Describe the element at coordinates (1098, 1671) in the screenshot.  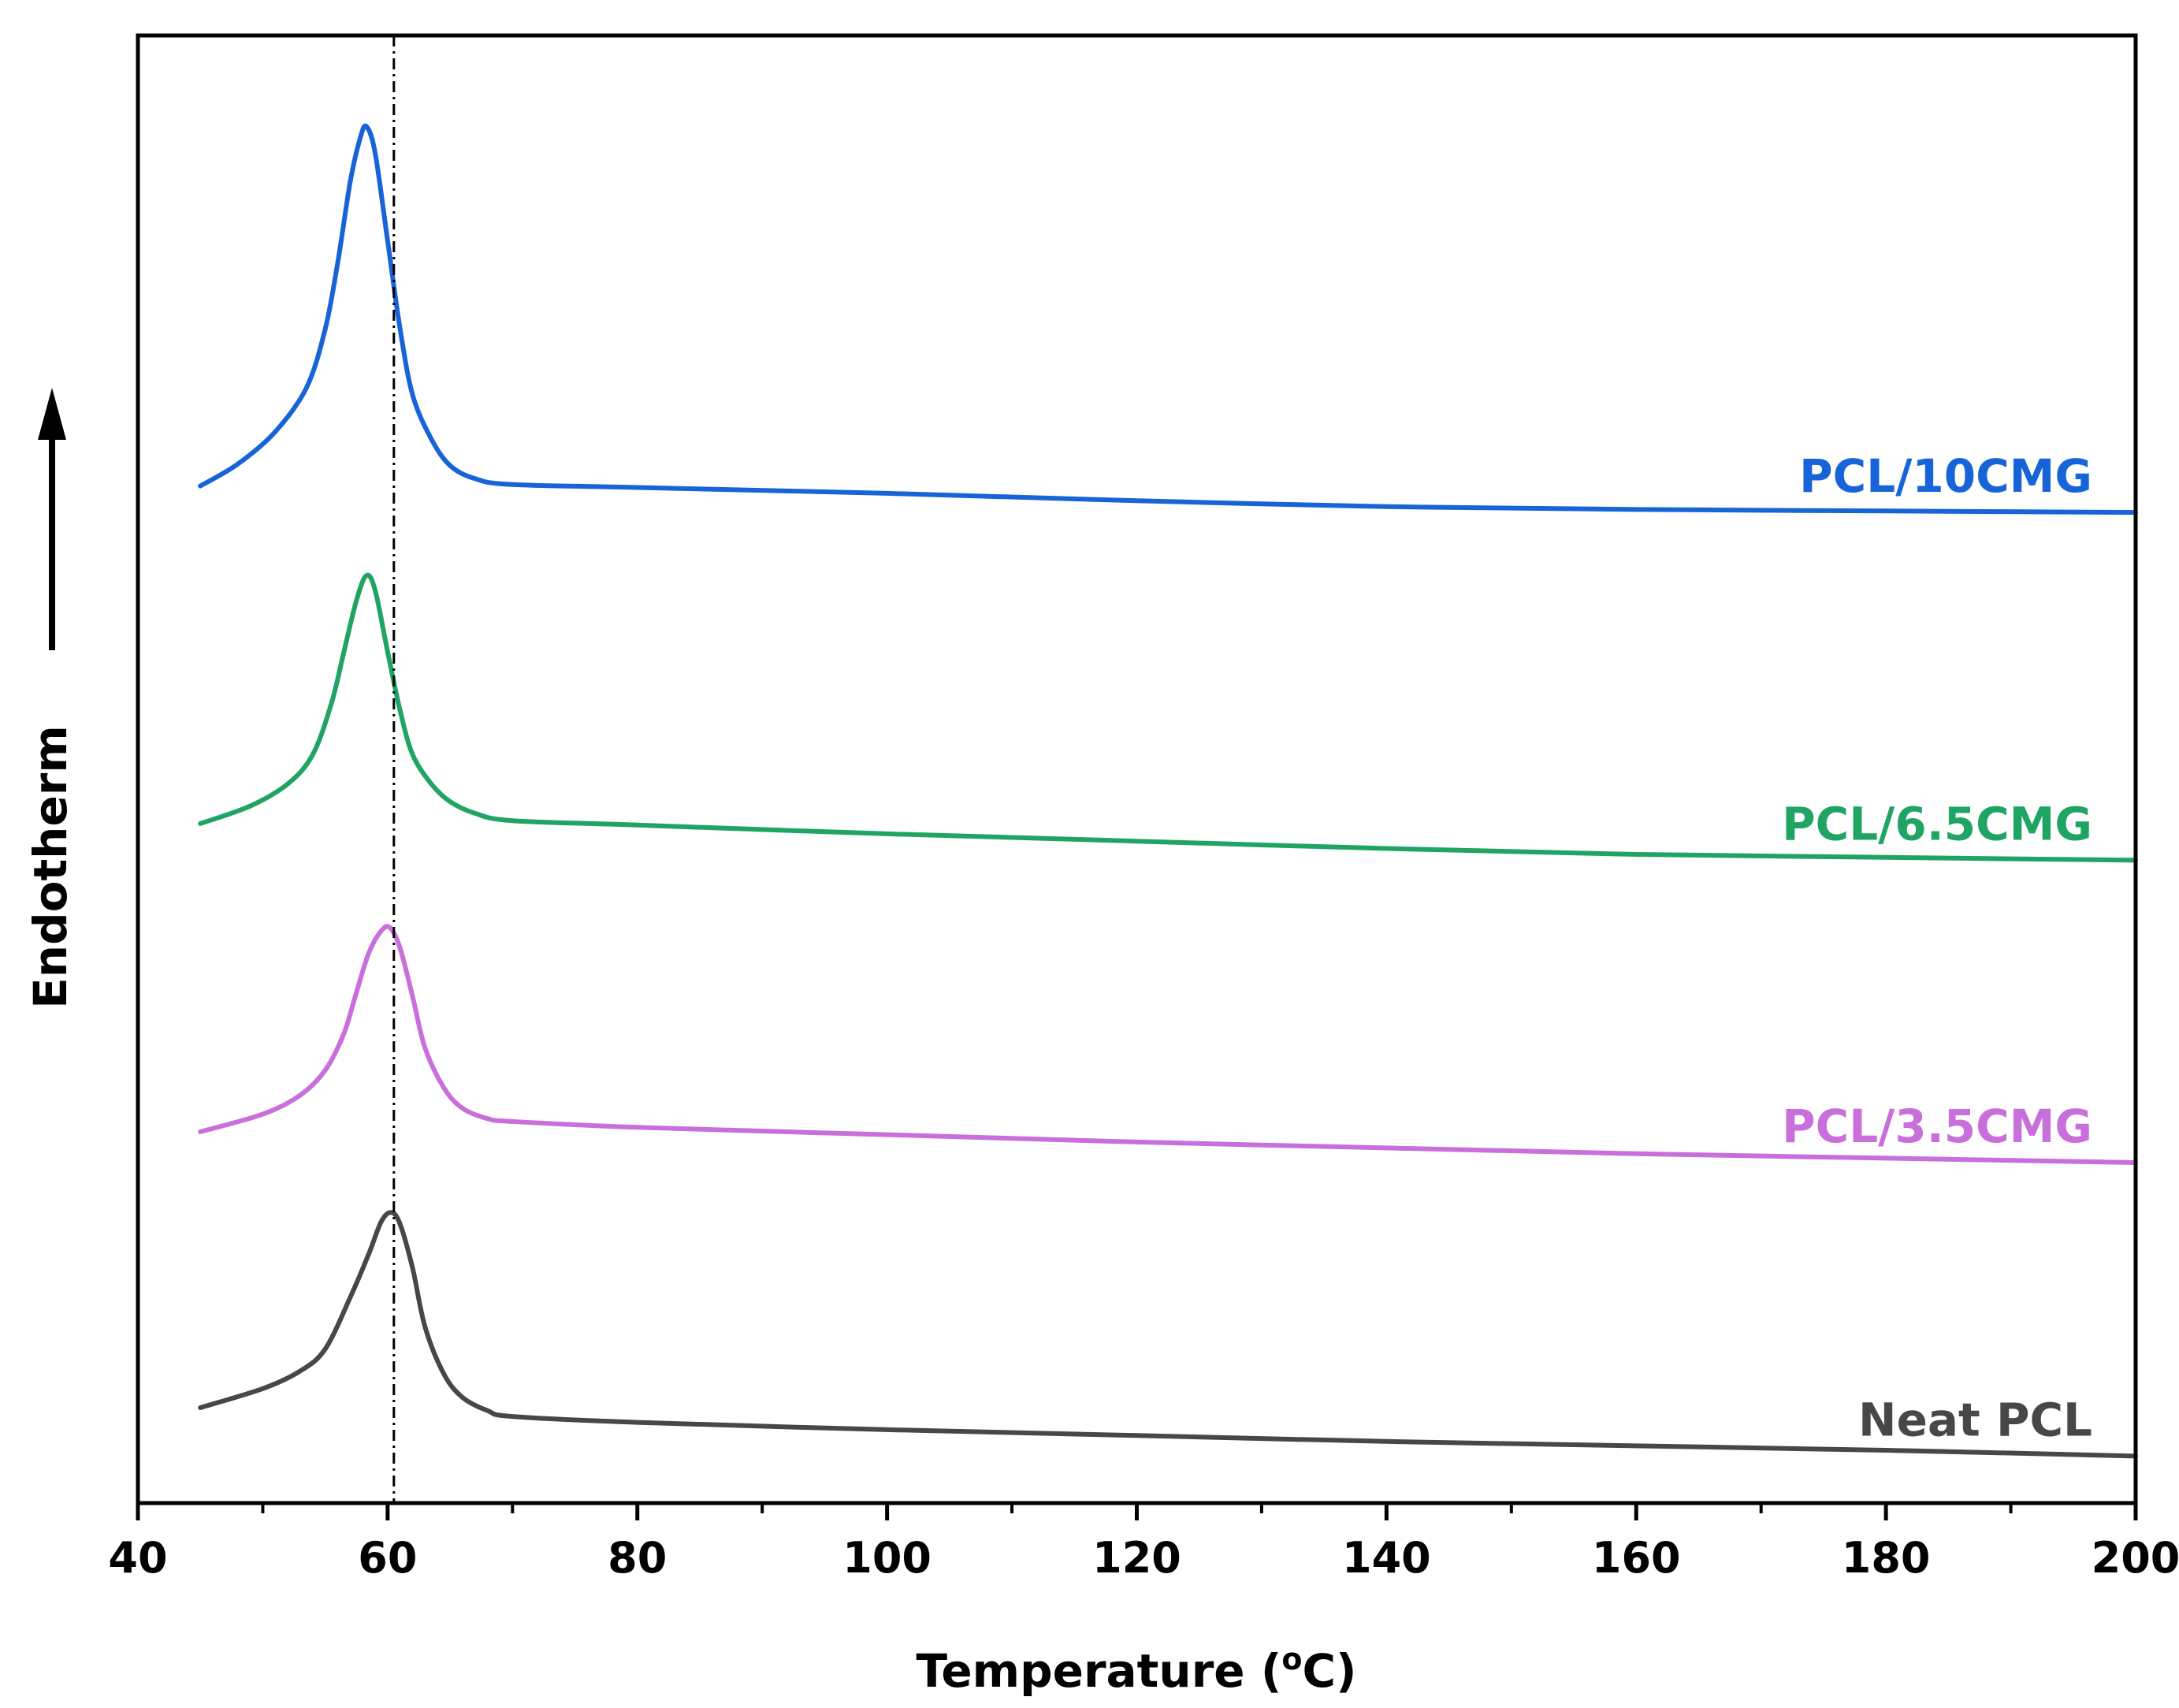
I see `x-axis-title-main: Temperature (` at that location.